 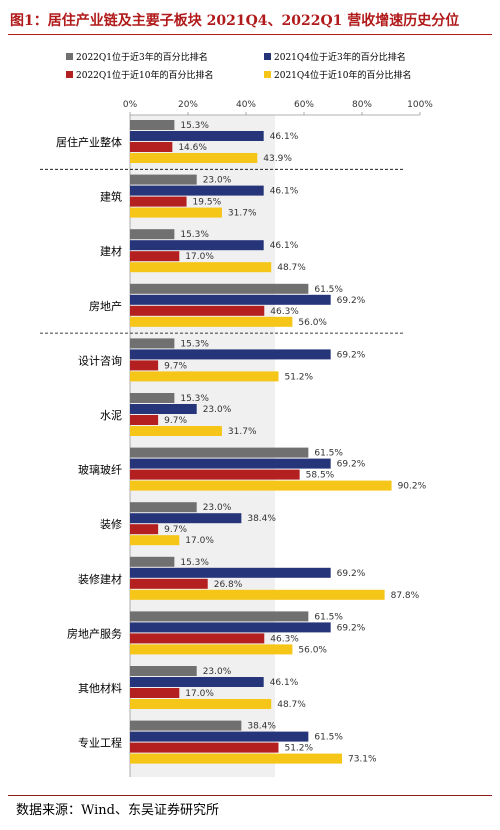 I want to click on x-tick-label: 40%, so click(x=246, y=105).